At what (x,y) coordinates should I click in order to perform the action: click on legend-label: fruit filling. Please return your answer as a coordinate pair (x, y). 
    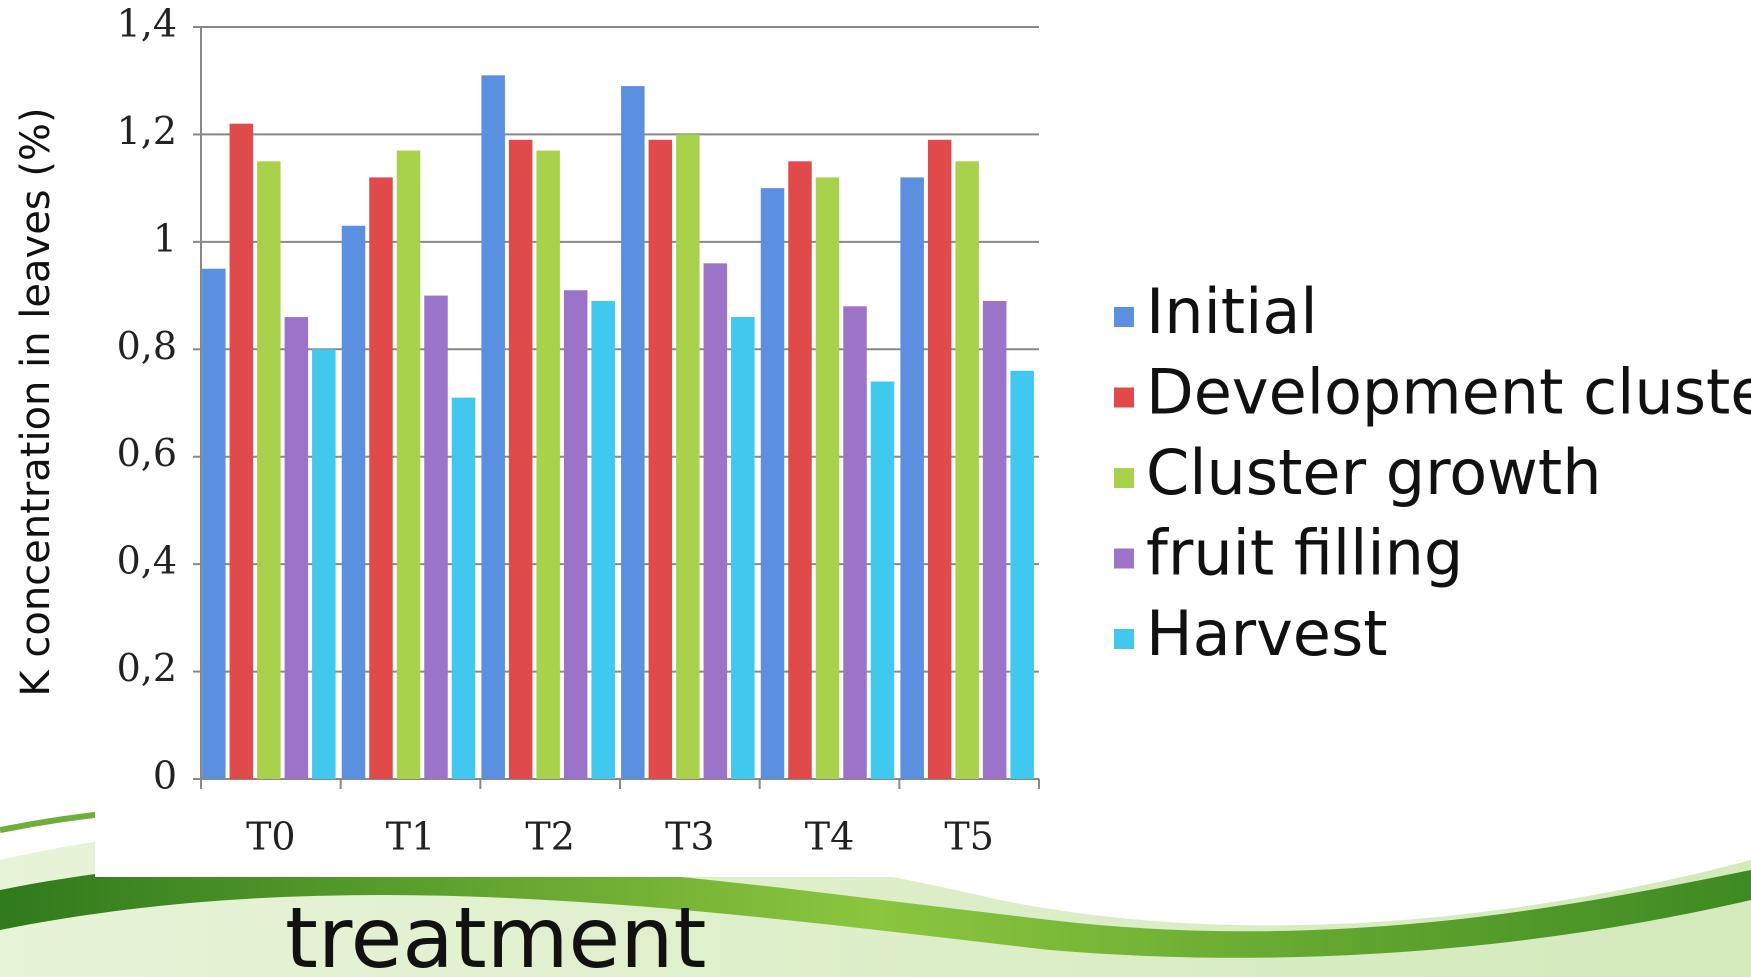
    Looking at the image, I should click on (1304, 553).